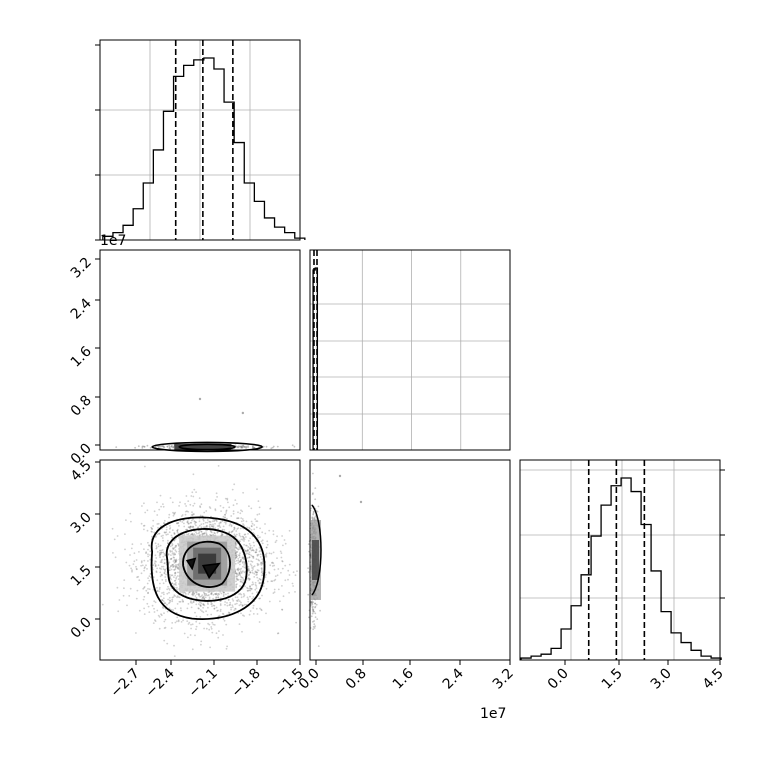 The width and height of the screenshot is (760, 760). I want to click on corner-2-3-outlier, so click(340, 476).